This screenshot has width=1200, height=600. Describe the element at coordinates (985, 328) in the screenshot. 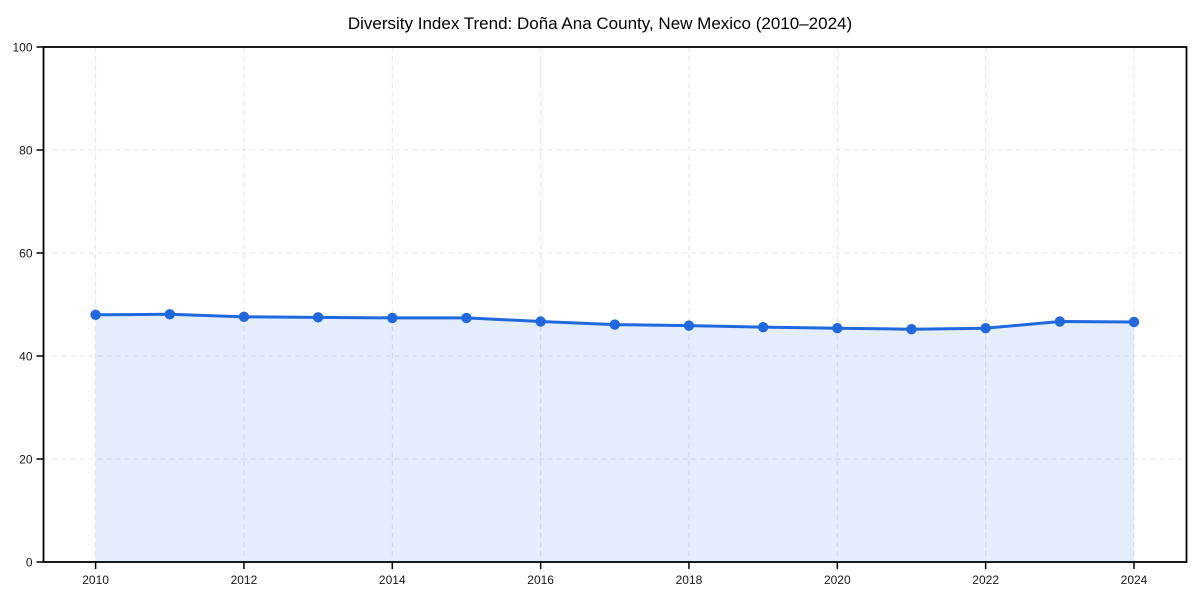

I see `data-point-2022` at that location.